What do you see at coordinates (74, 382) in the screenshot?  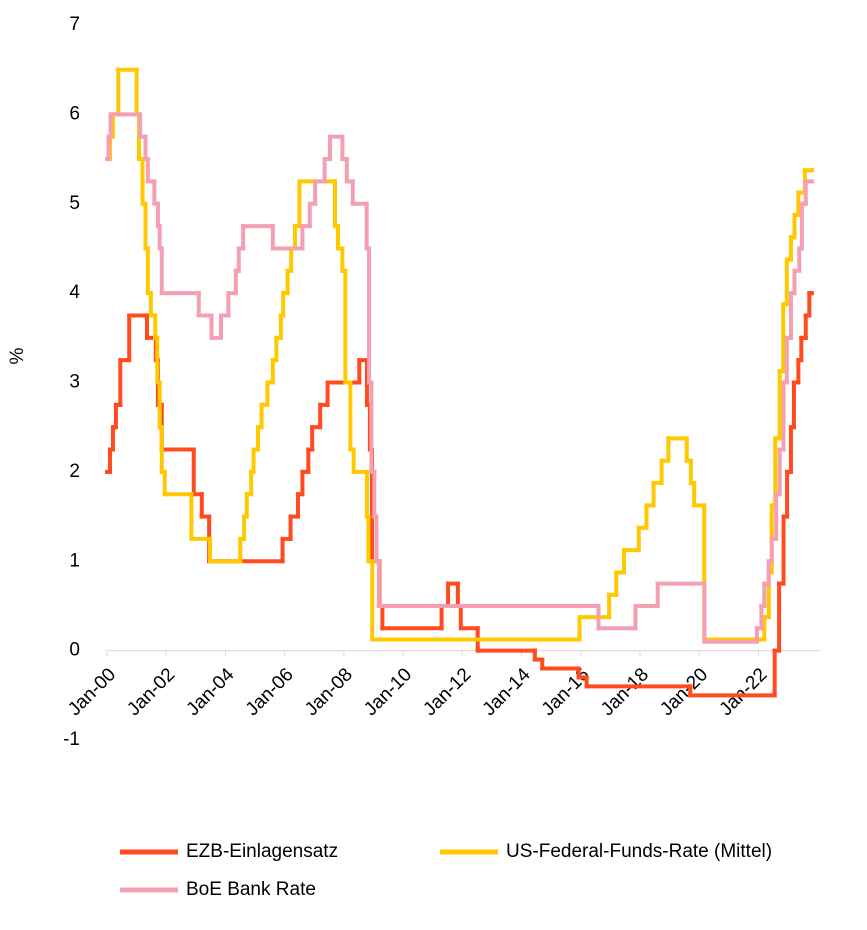 I see `y-tick-label: 3` at bounding box center [74, 382].